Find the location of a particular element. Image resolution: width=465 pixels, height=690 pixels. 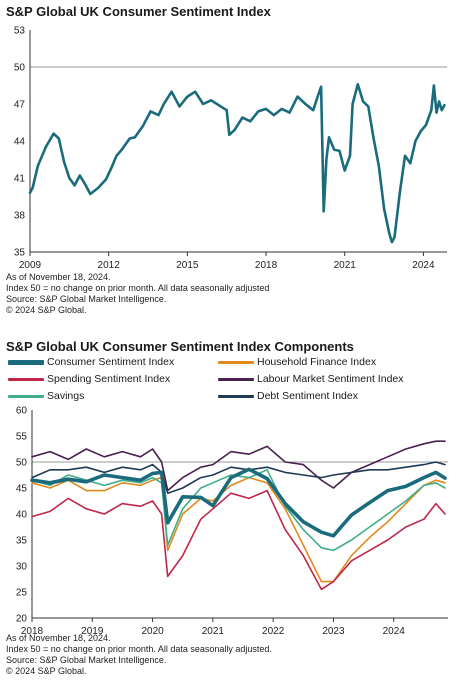

series-line-spending-sentiment-index is located at coordinates (238, 540).